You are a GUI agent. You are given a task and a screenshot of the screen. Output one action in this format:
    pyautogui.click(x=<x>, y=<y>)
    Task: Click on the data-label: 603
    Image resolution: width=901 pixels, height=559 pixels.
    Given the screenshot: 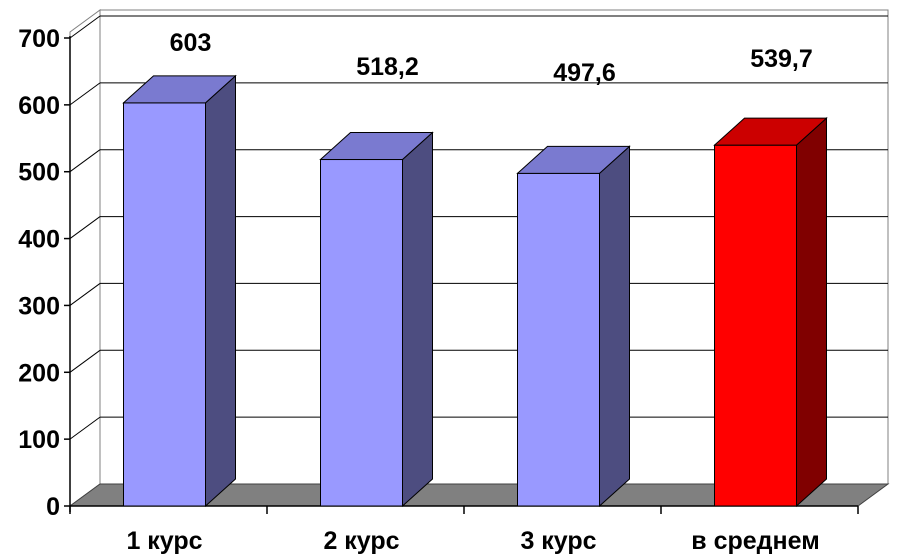 What is the action you would take?
    pyautogui.click(x=191, y=43)
    